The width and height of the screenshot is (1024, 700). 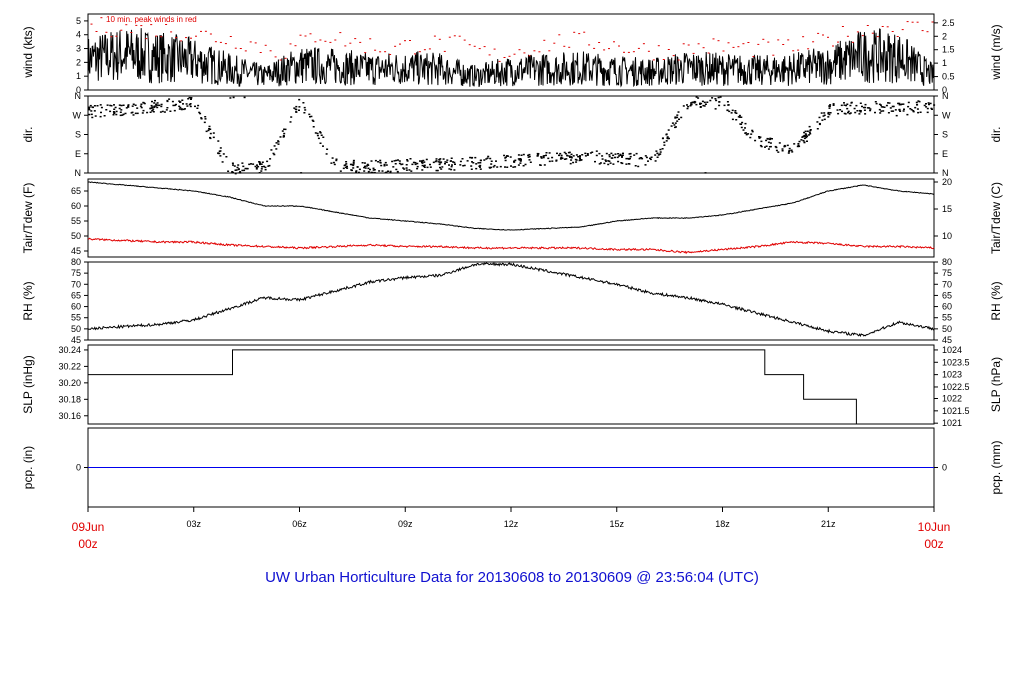 What do you see at coordinates (947, 182) in the screenshot?
I see `temperature-tick-label-right: 20` at bounding box center [947, 182].